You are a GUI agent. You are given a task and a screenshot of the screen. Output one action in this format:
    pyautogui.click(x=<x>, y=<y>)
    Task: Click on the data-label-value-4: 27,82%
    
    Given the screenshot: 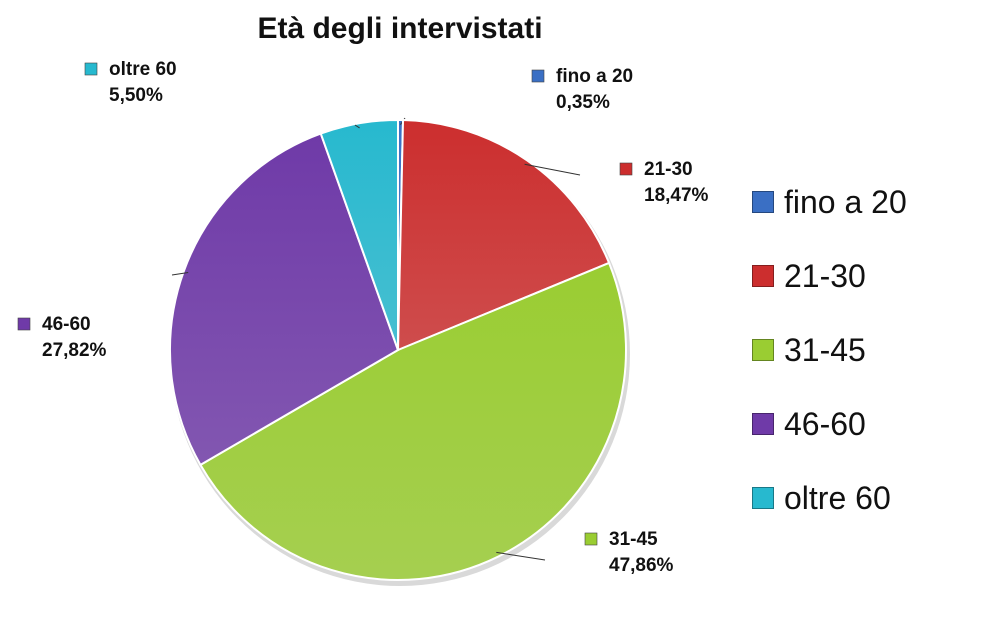 What is the action you would take?
    pyautogui.click(x=74, y=350)
    